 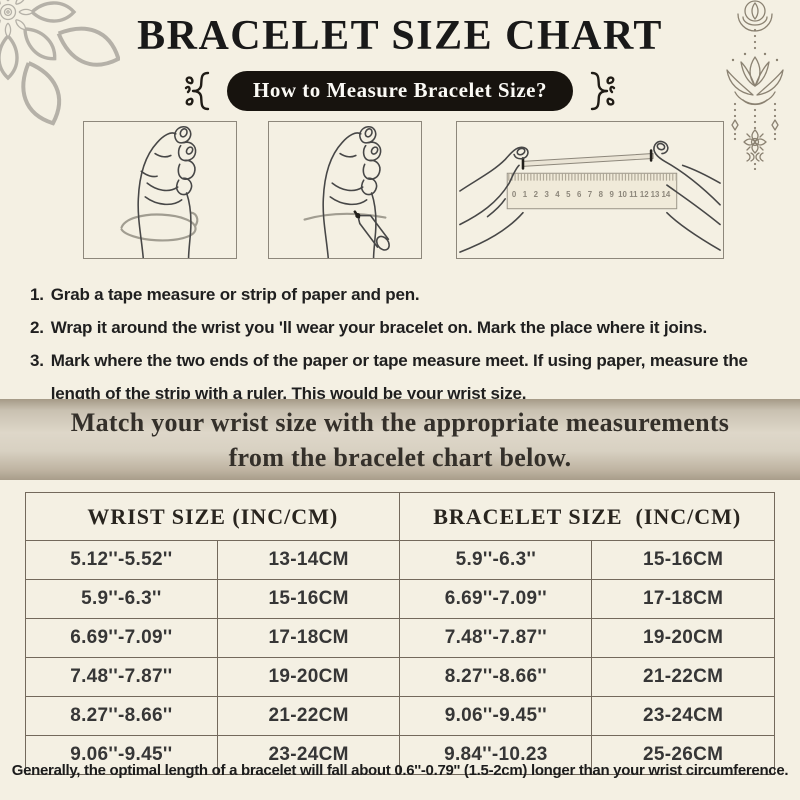 I want to click on illustration-ruler-measure: 0 1 2 3 4 5 6 7 8 9 10 11 12 13 14, so click(x=590, y=190).